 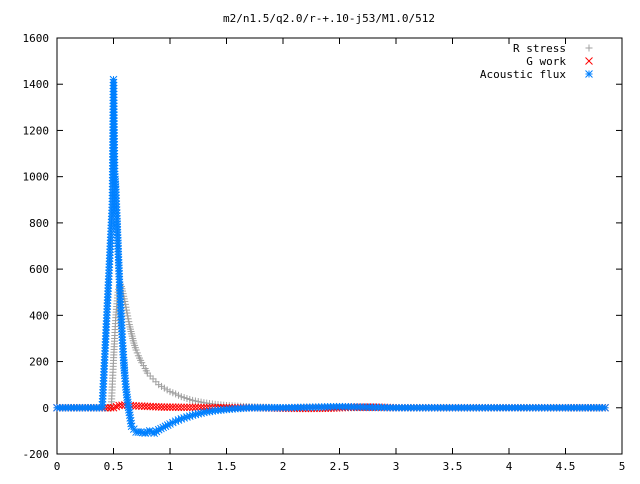 I want to click on y-tick-label: 400, so click(x=39, y=315).